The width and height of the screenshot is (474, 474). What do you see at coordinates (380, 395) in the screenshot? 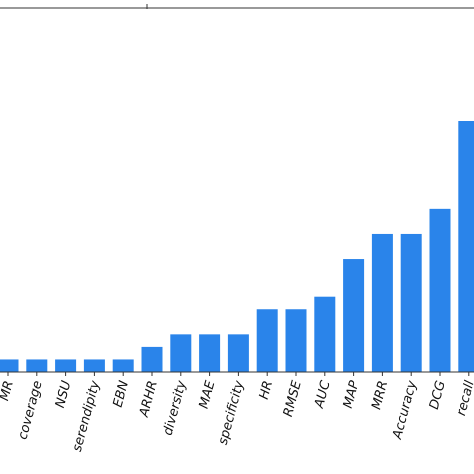
I see `x-tick-label-mrr: MRR` at bounding box center [380, 395].